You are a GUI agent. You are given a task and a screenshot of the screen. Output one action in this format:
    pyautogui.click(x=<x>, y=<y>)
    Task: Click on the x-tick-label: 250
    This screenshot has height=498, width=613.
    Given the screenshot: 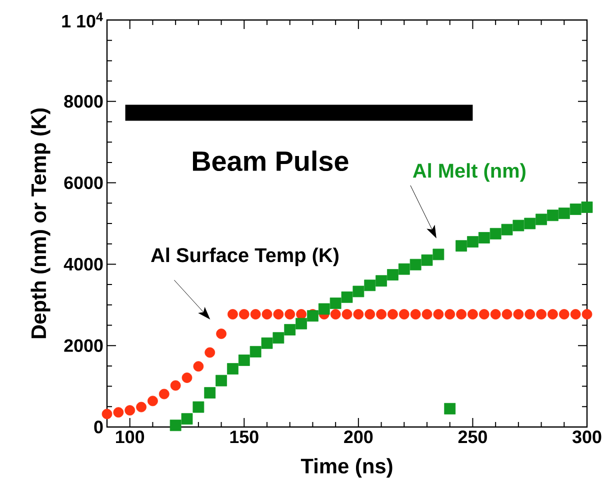 What is the action you would take?
    pyautogui.click(x=472, y=437)
    